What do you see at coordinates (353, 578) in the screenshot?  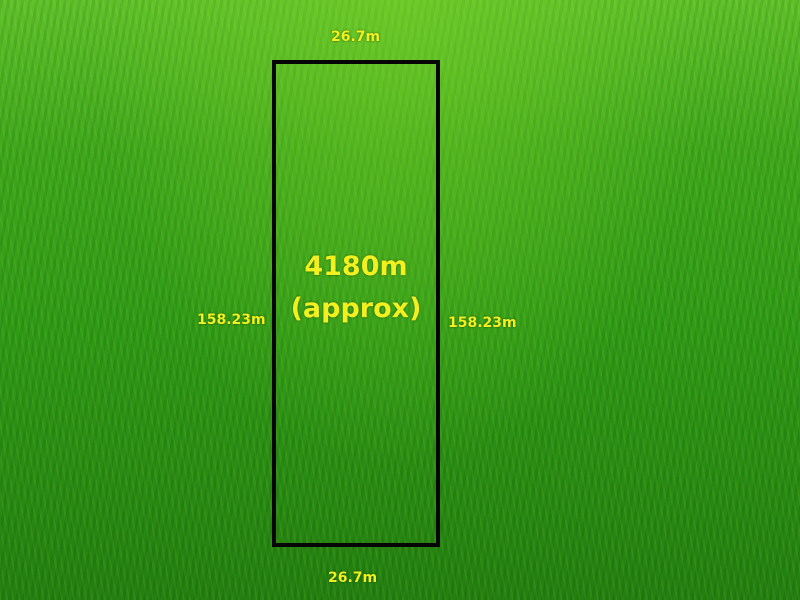 I see `bottom-width-label: 26.7m` at bounding box center [353, 578].